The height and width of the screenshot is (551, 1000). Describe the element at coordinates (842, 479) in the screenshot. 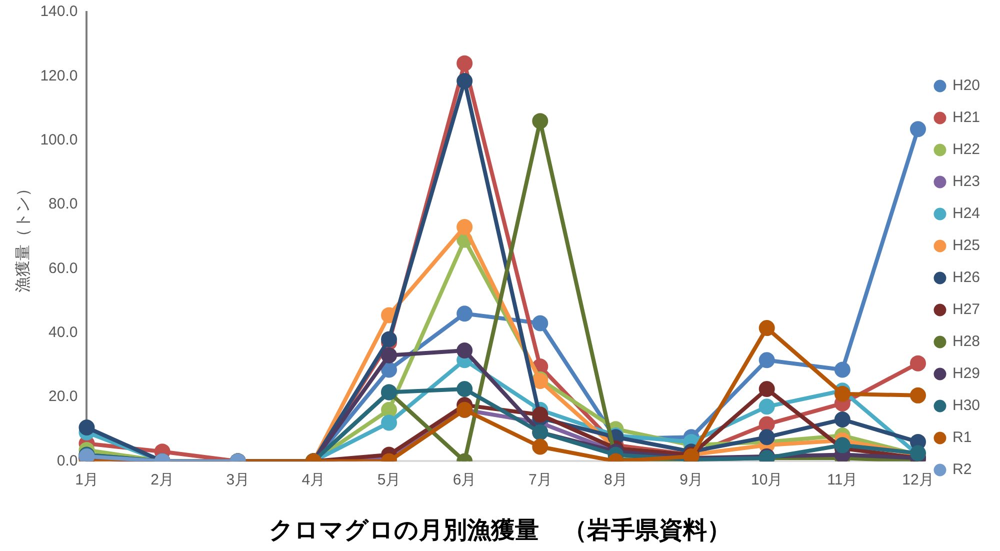

I see `x-tick-label: 11月` at that location.